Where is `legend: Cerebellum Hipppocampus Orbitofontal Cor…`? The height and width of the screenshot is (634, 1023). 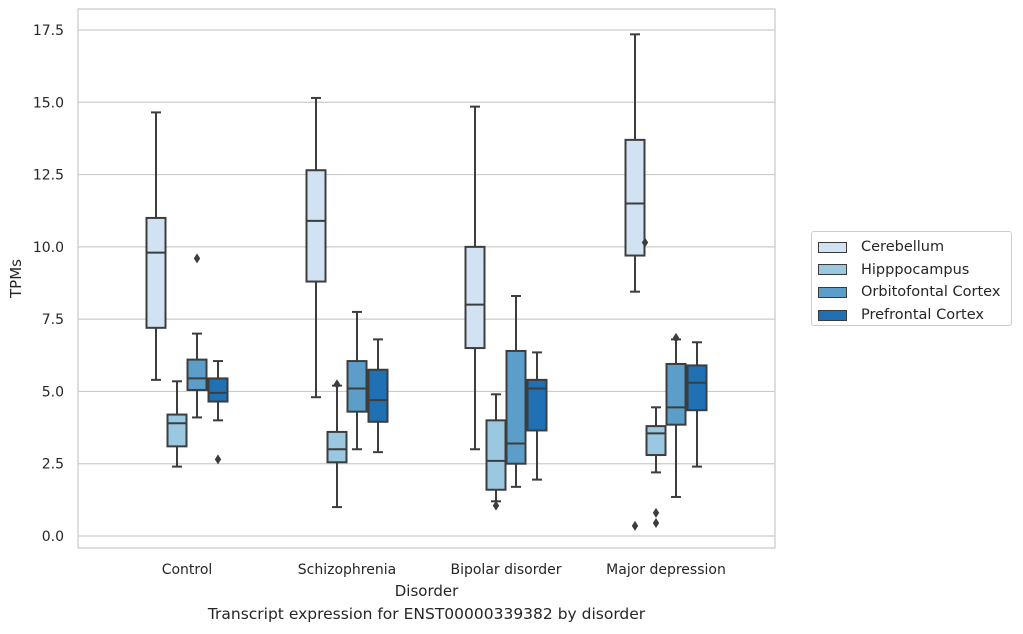
legend: Cerebellum Hipppocampus Orbitofontal Cor… is located at coordinates (911, 278).